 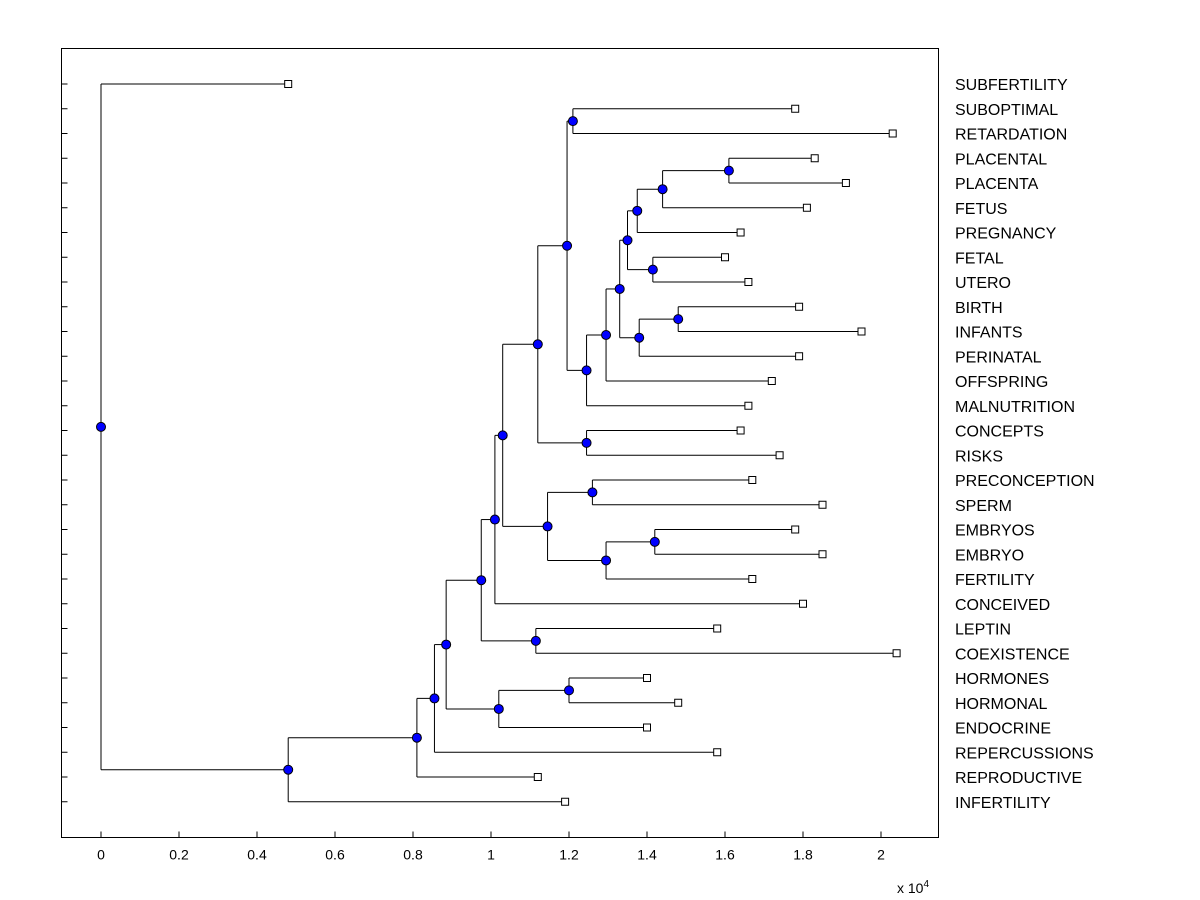 I want to click on leaf-label: PERINATAL, so click(x=998, y=357).